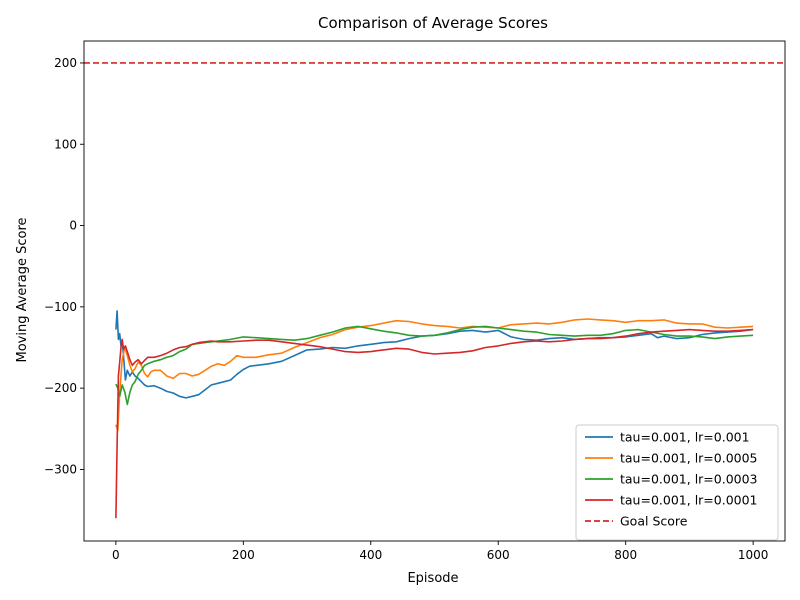 This screenshot has width=800, height=600. What do you see at coordinates (22, 289) in the screenshot?
I see `y-axis-label: Moving Average Score` at bounding box center [22, 289].